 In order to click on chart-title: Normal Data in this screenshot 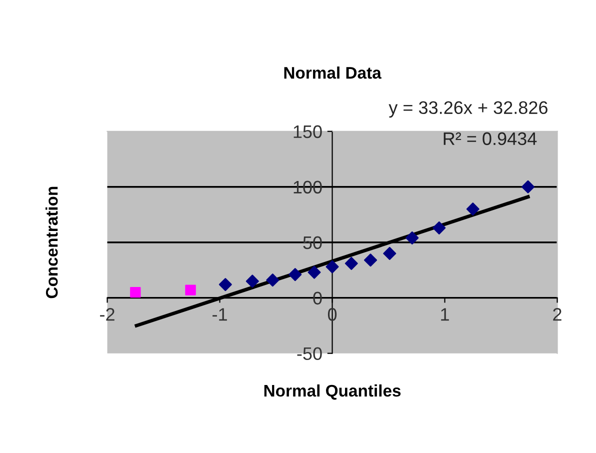, I will do `click(333, 72)`.